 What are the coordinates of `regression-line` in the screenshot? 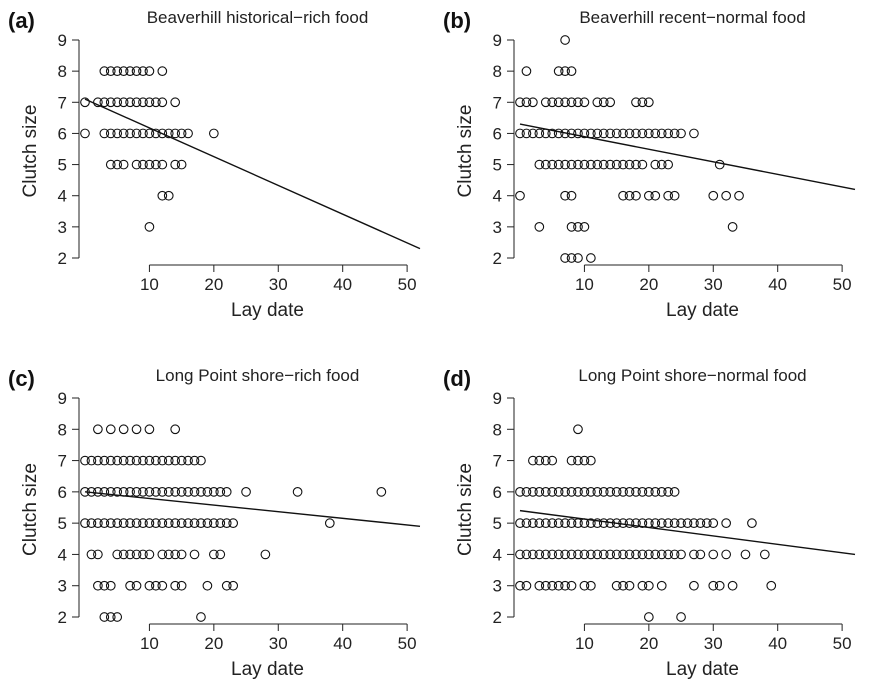 It's located at (252, 509).